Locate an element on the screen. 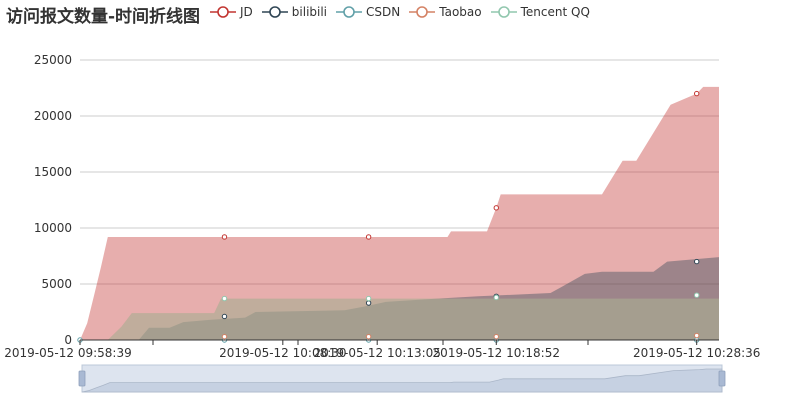  x-tick-label: 2019-05-12 09:58:39 is located at coordinates (67, 353).